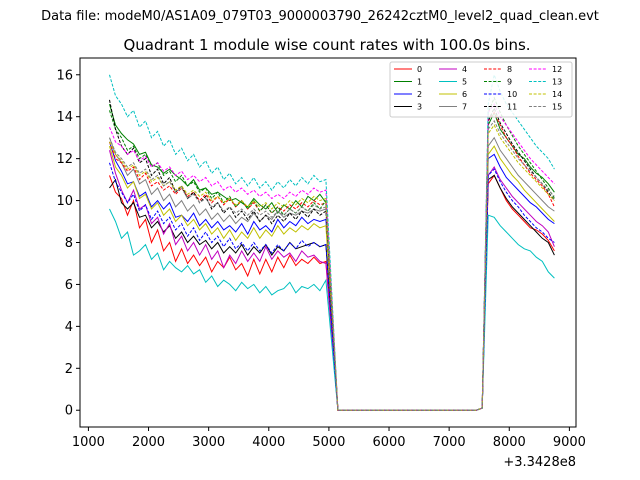 The height and width of the screenshot is (480, 640). What do you see at coordinates (388, 442) in the screenshot?
I see `x-tick-label: 6000` at bounding box center [388, 442].